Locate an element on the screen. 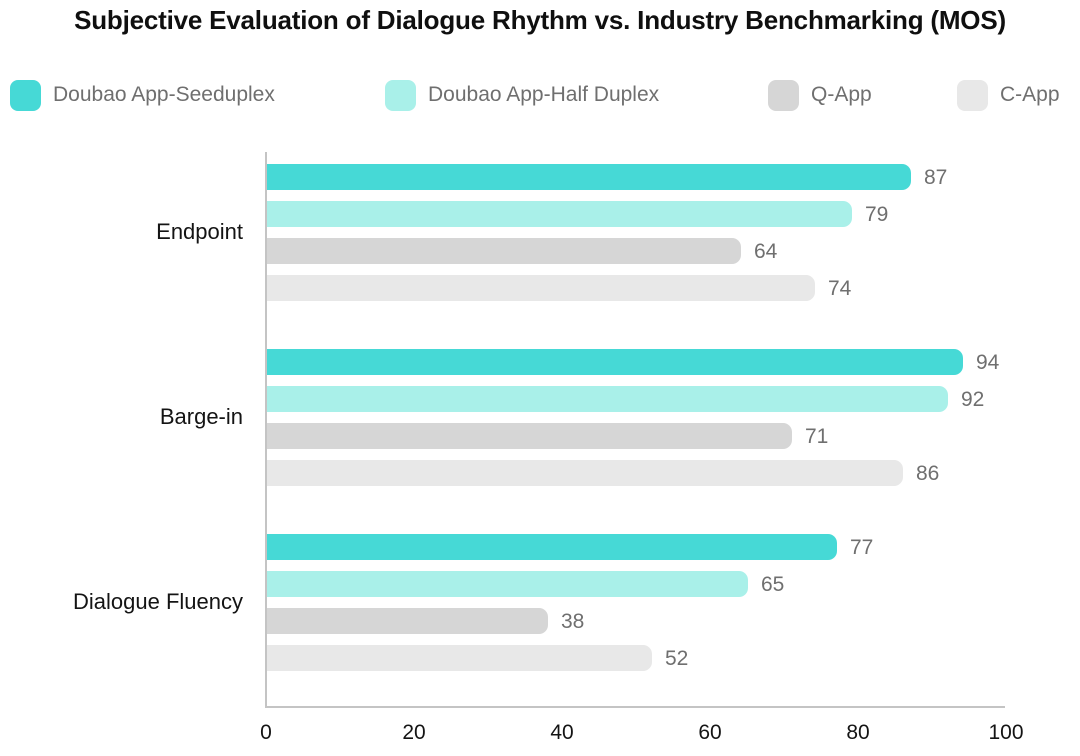 This screenshot has width=1080, height=756. bar-value-label: 64 is located at coordinates (766, 251).